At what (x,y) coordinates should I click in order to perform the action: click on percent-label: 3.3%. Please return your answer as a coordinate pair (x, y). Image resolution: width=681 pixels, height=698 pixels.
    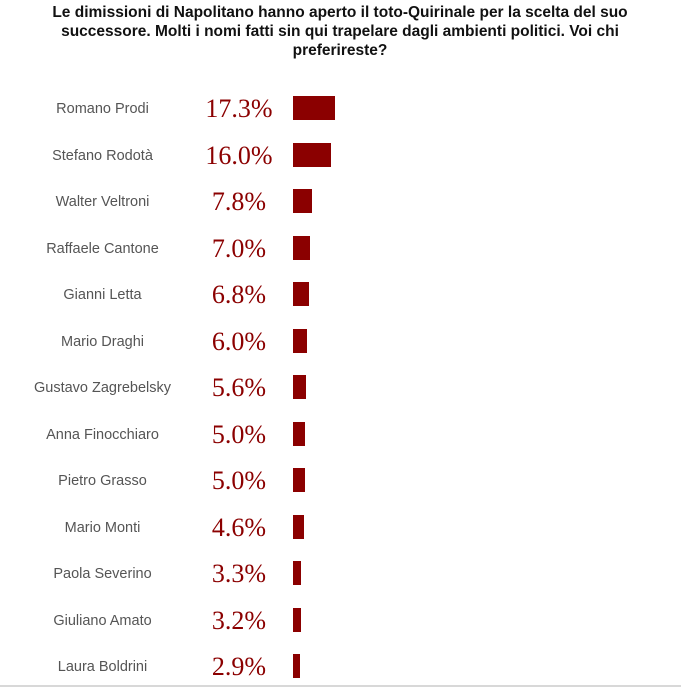
    Looking at the image, I should click on (239, 573).